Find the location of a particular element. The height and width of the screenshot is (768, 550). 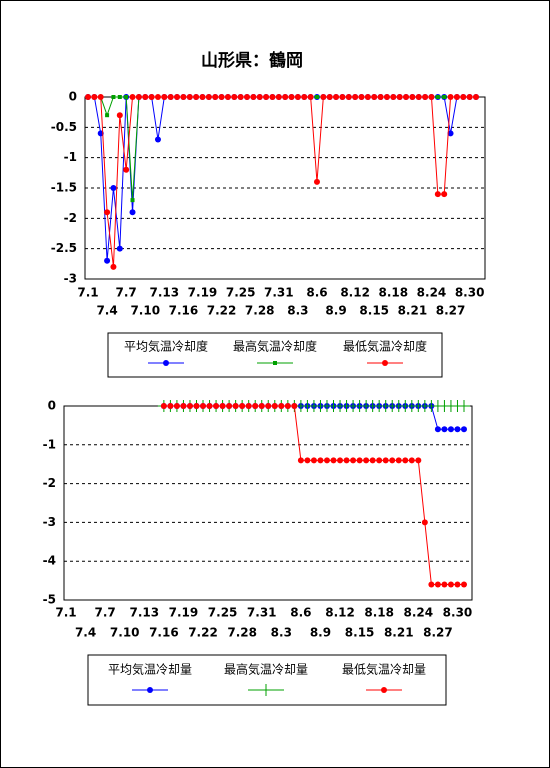

x-tick-label: 8.30 is located at coordinates (458, 613).